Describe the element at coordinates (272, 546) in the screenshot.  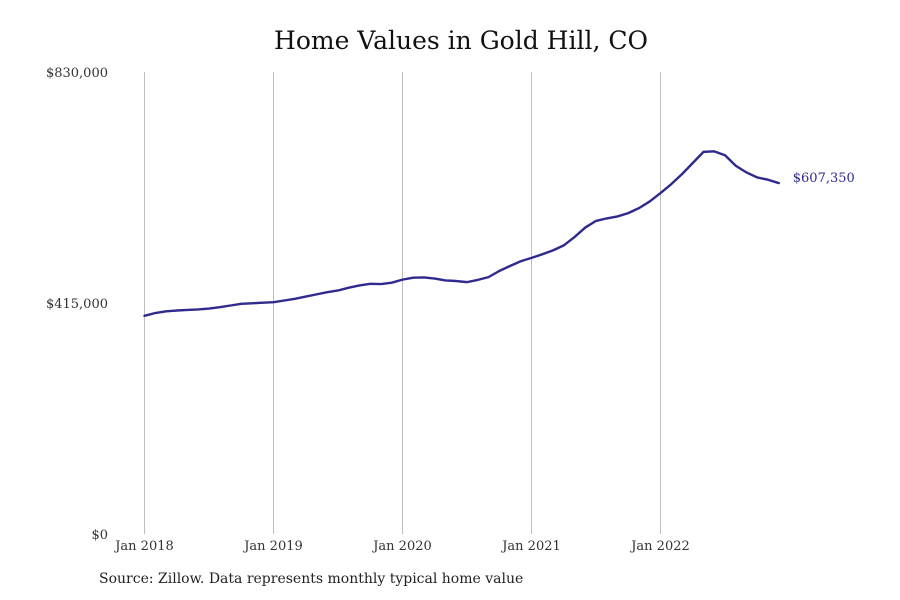
I see `x-tick-label: Jan 2019` at that location.